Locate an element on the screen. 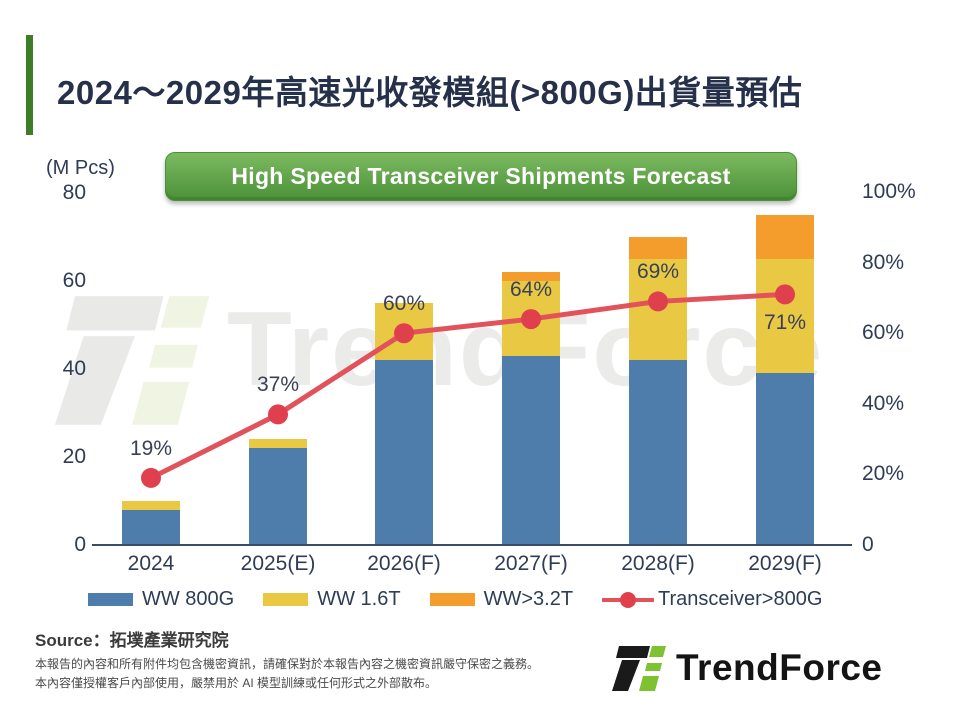 The height and width of the screenshot is (720, 960). y-axis-tick-left: 40 is located at coordinates (74, 368).